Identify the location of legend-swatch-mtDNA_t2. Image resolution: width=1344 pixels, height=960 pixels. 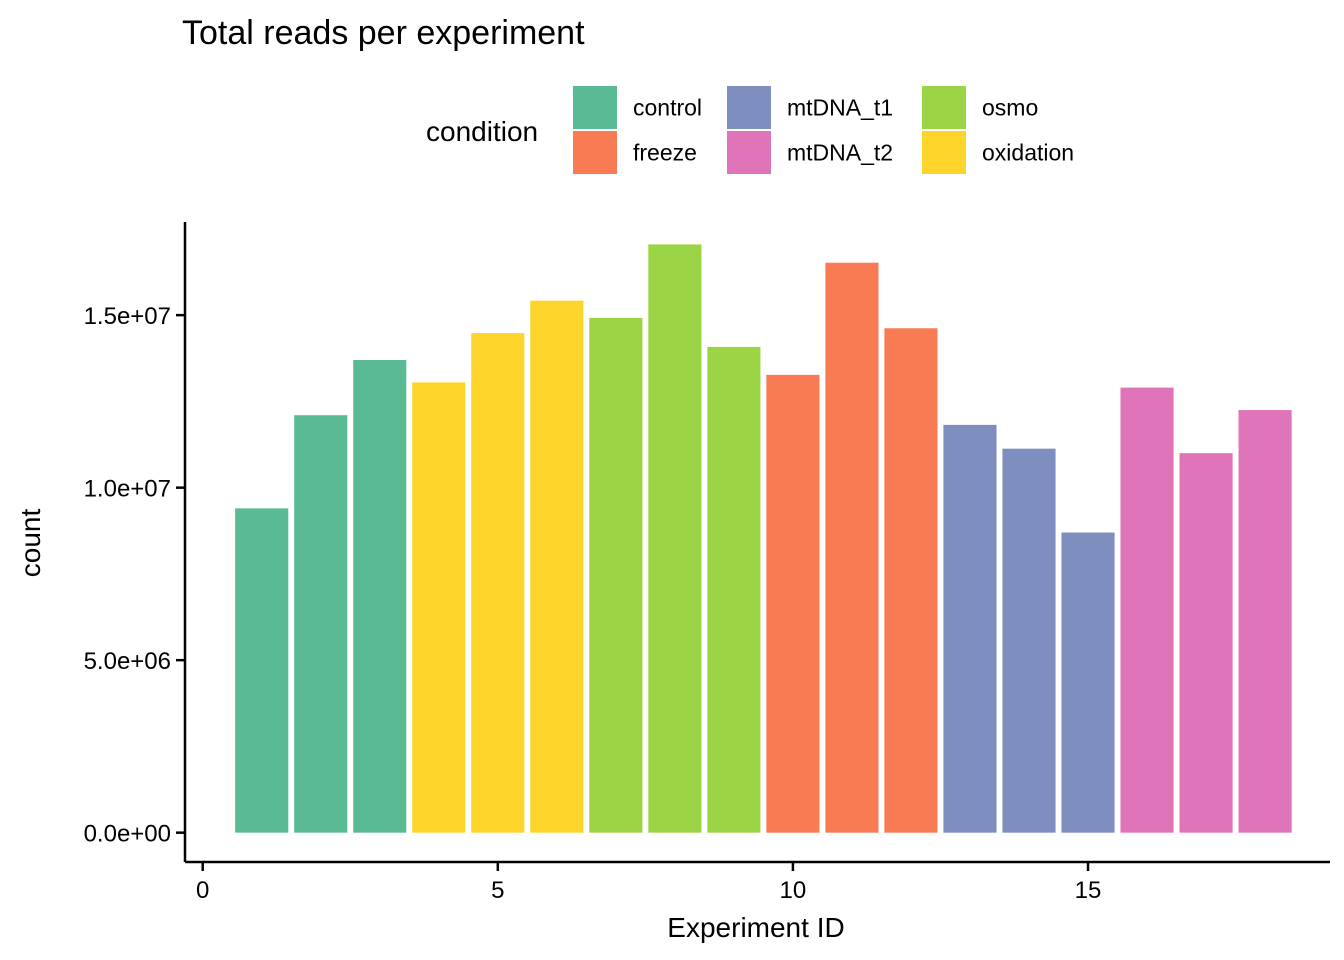
(749, 152).